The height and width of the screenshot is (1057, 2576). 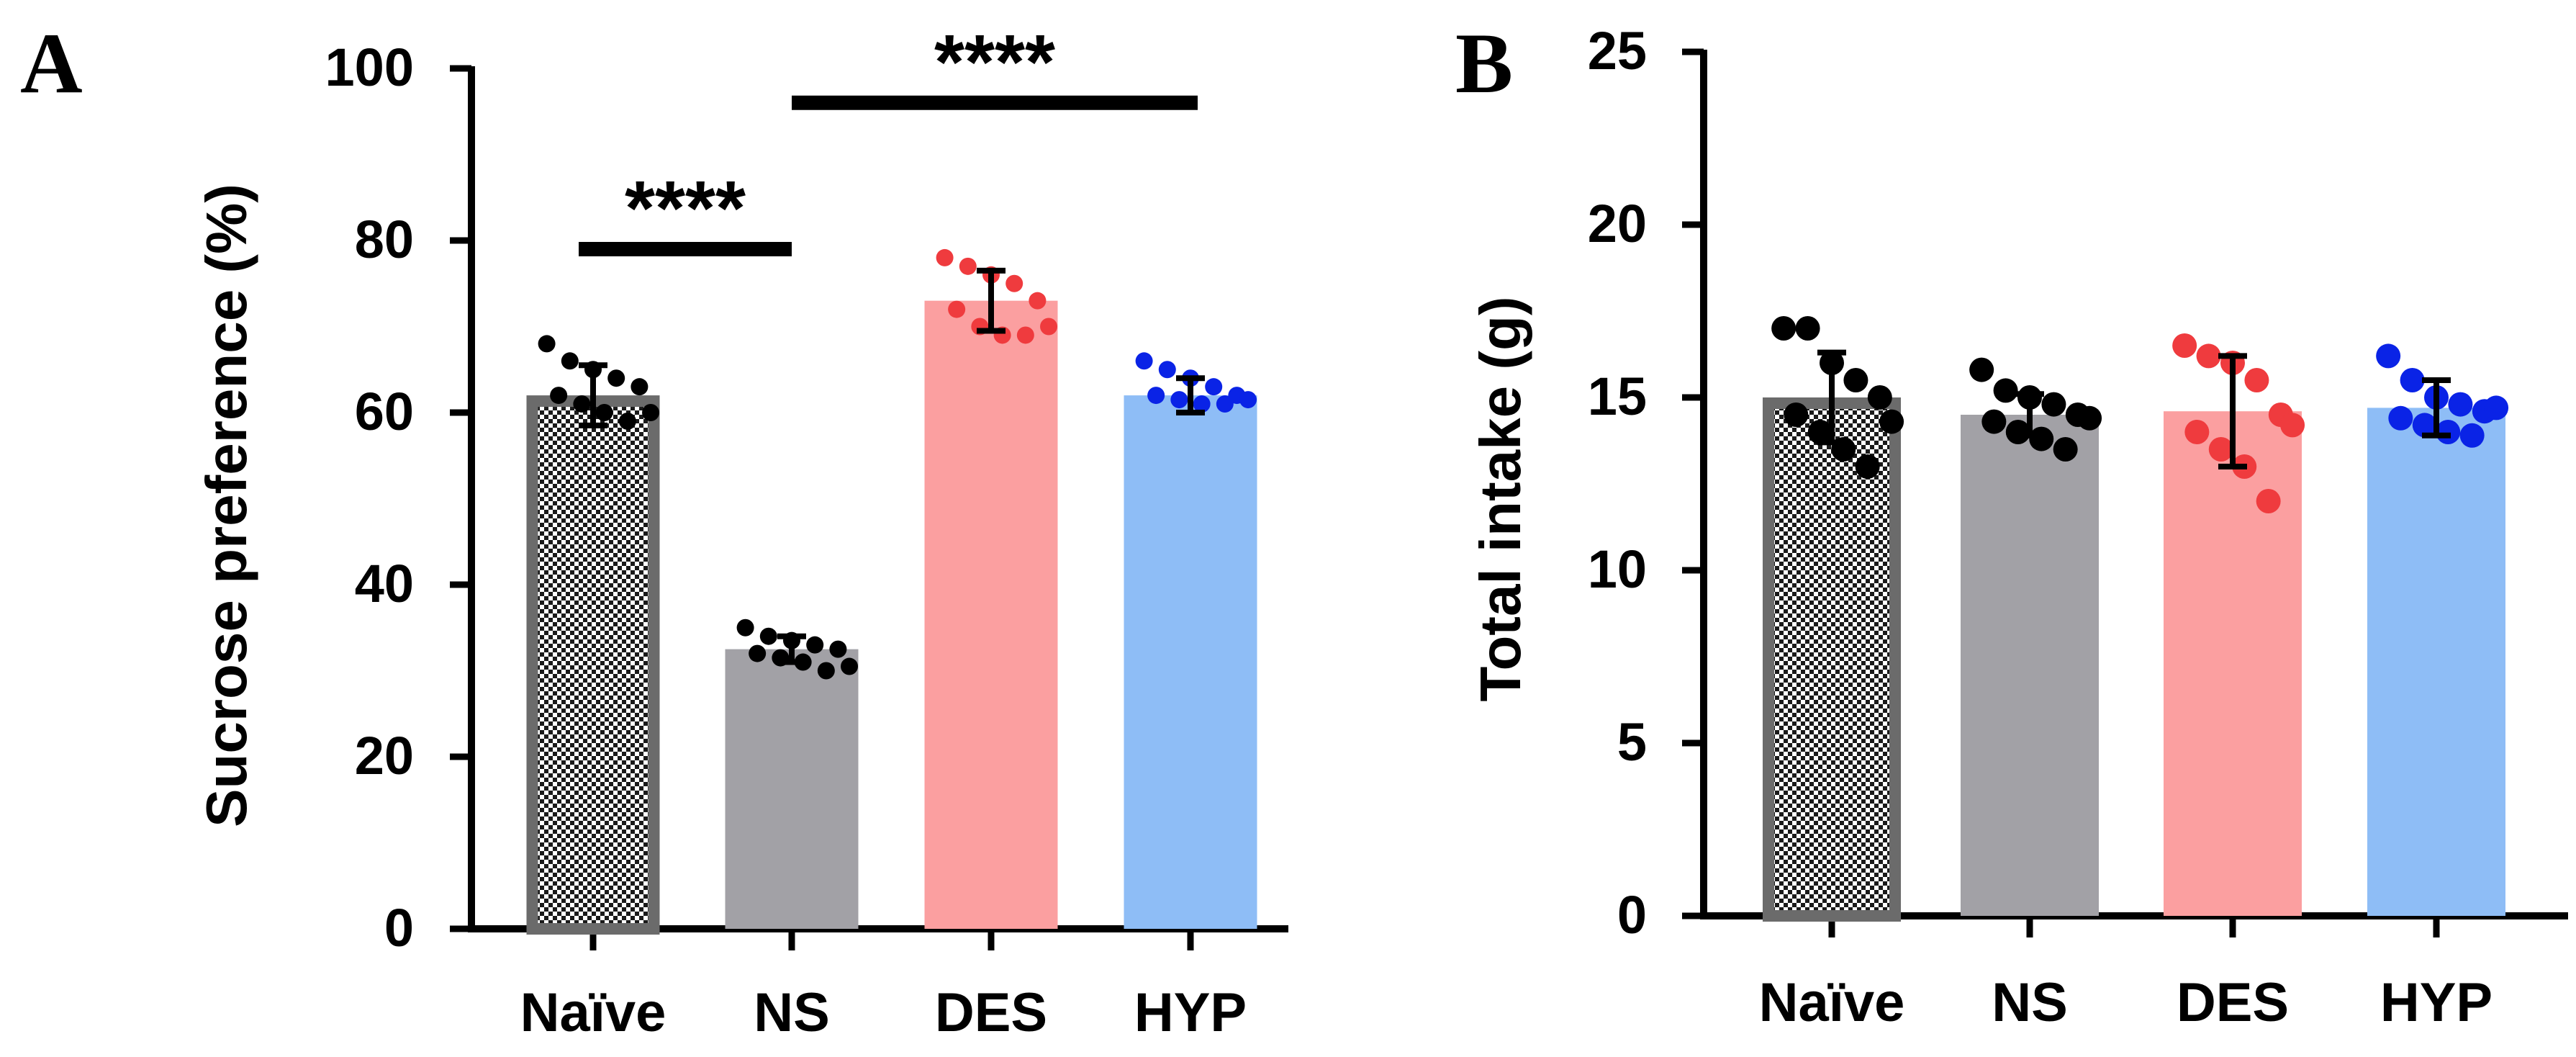 I want to click on y-tick-label: 15, so click(x=1618, y=396).